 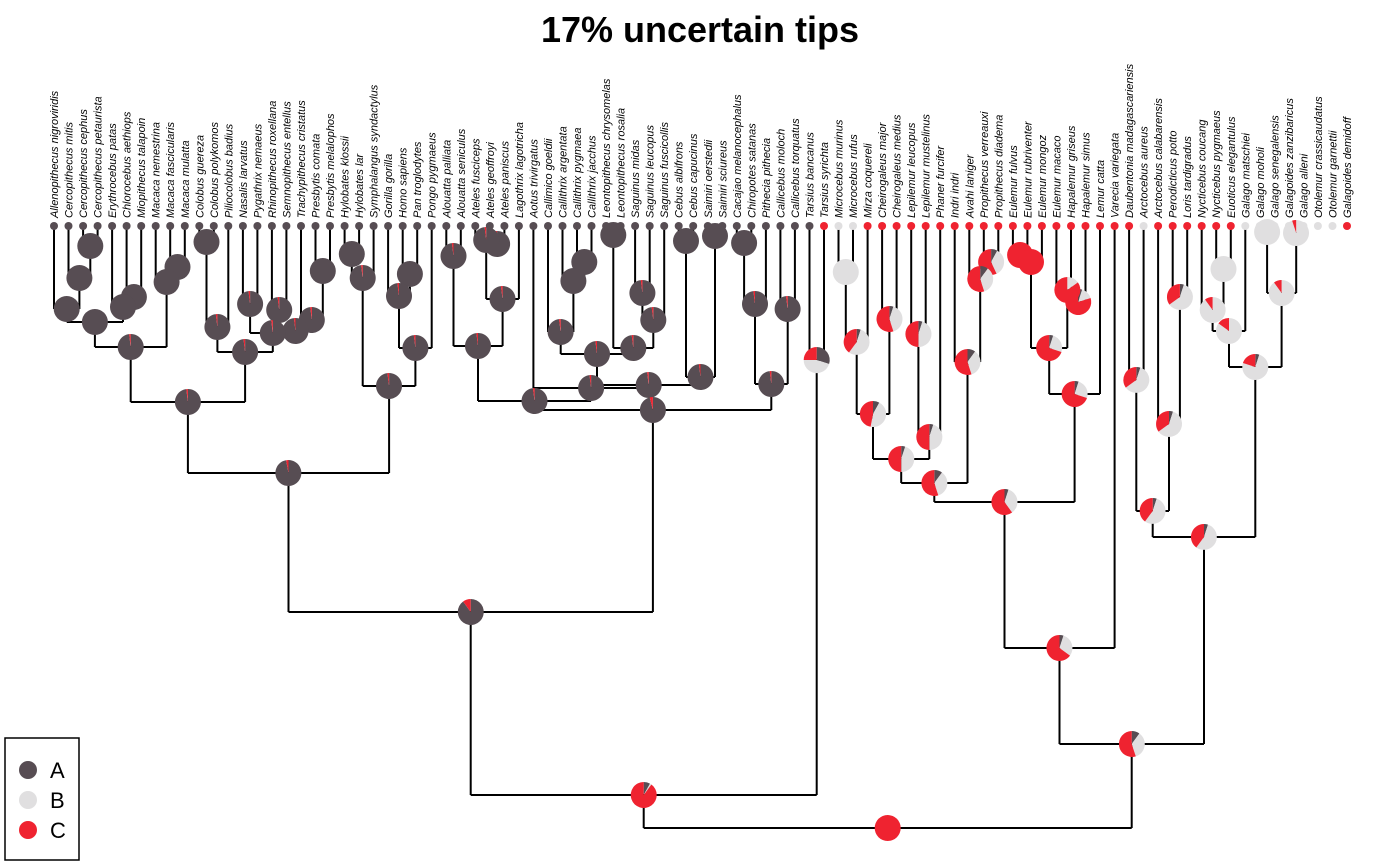 What do you see at coordinates (767, 178) in the screenshot?
I see `tip-label: Pithecia pithecia` at bounding box center [767, 178].